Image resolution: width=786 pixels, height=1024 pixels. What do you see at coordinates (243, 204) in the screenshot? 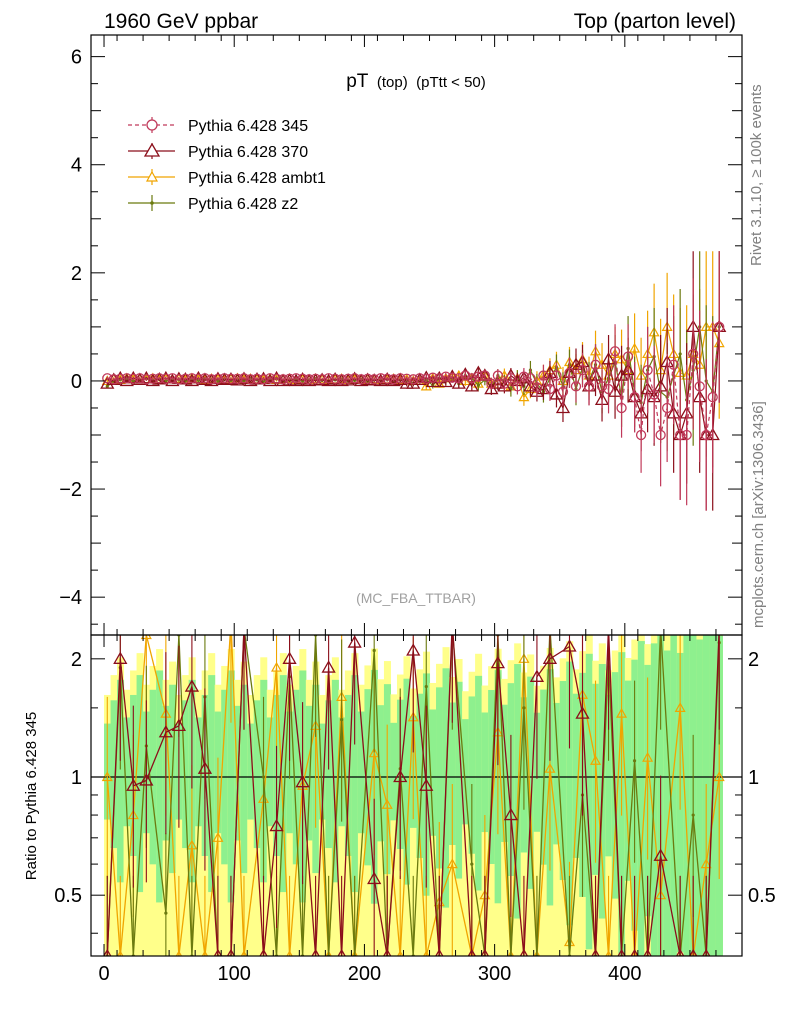
I see `legend-label-z2: Pythia 6.428 z2` at bounding box center [243, 204].